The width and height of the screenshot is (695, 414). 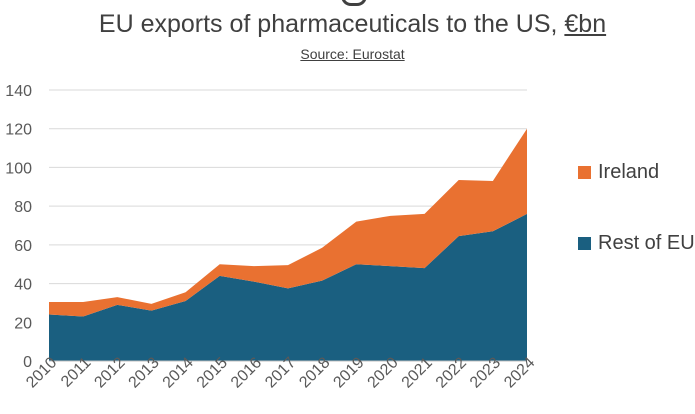 I want to click on legend-label: Ireland, so click(x=629, y=171).